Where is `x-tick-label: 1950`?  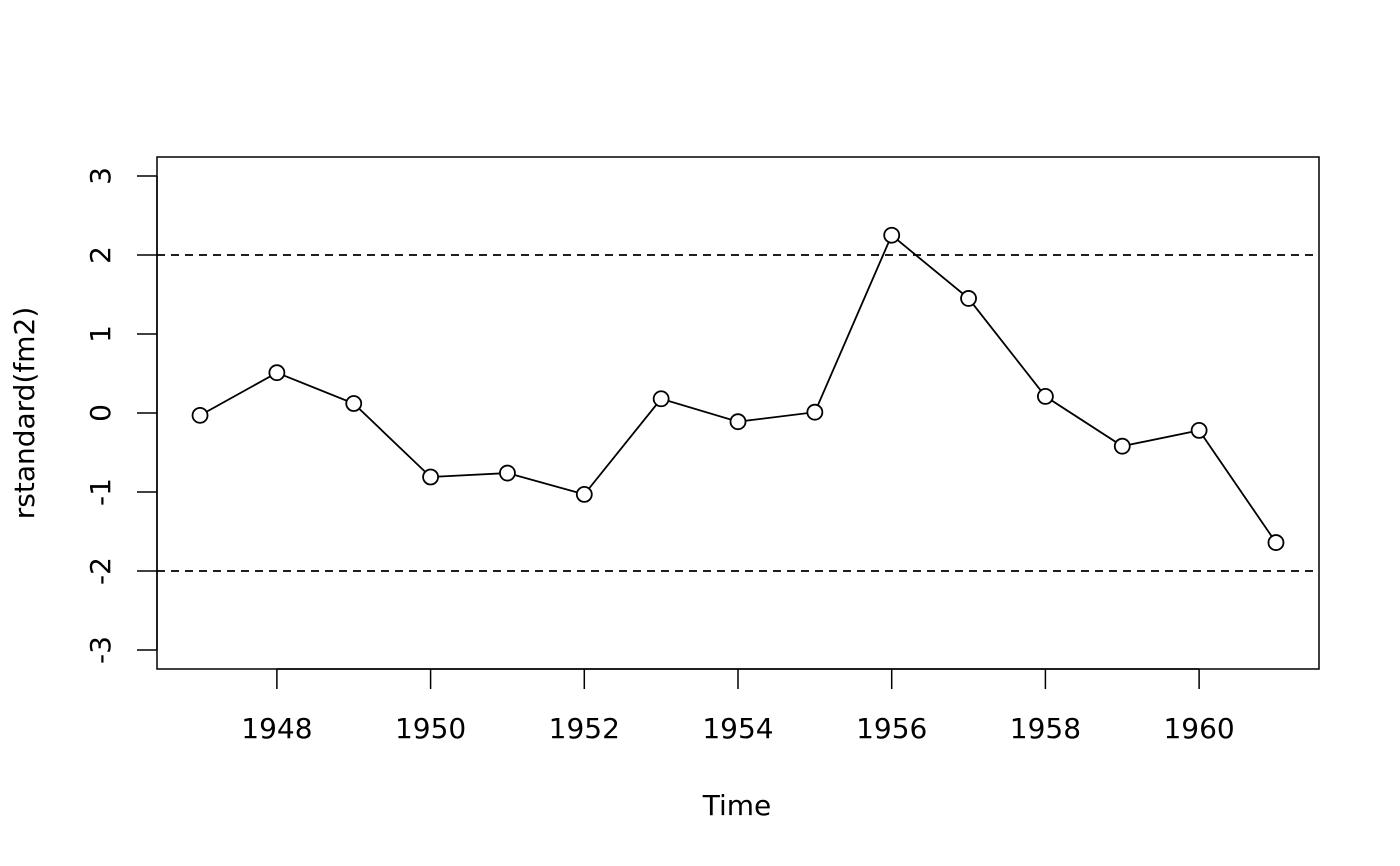
x-tick-label: 1950 is located at coordinates (430, 728).